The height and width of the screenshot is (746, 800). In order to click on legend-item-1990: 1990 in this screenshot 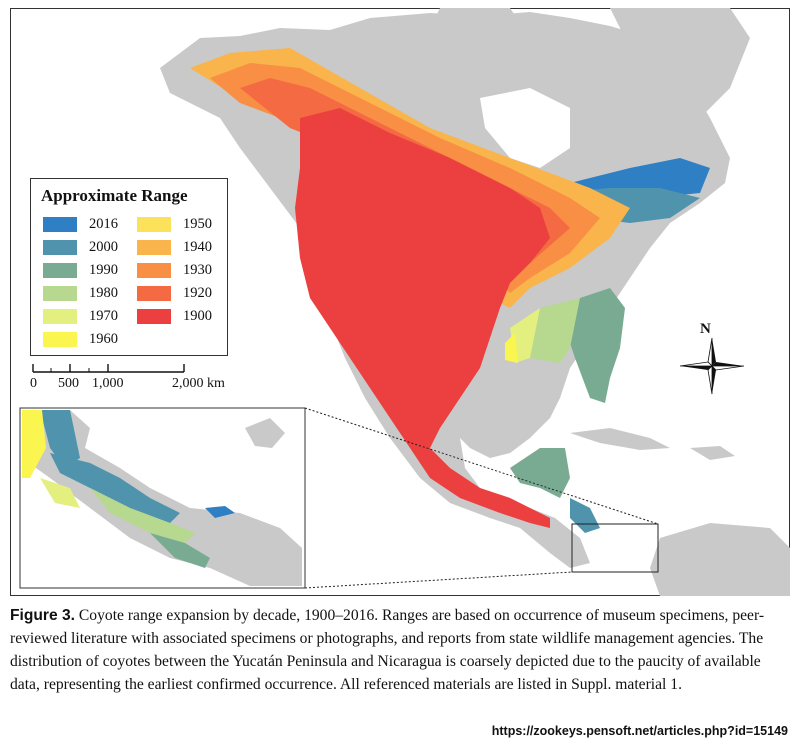, I will do `click(80, 270)`.